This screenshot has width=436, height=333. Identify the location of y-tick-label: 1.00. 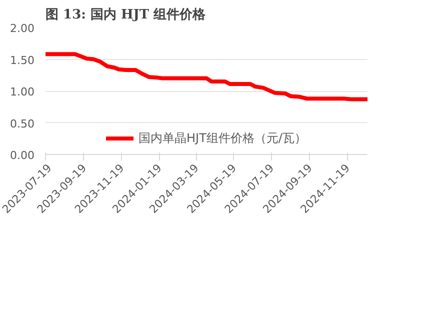
(22, 92).